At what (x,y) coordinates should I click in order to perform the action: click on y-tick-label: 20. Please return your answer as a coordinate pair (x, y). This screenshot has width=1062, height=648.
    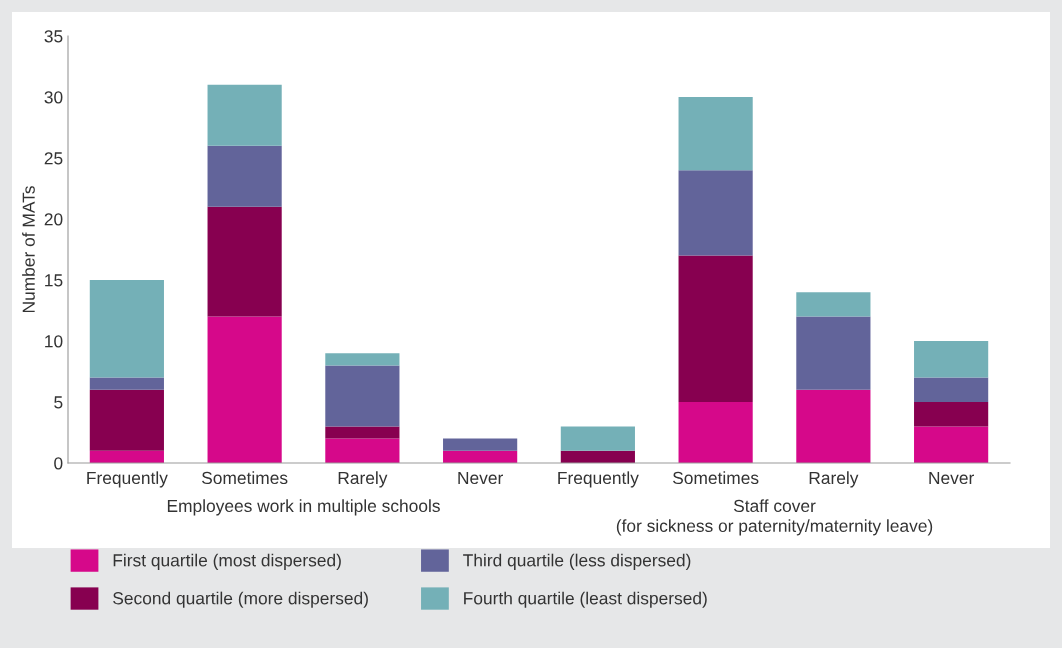
    Looking at the image, I should click on (53, 219).